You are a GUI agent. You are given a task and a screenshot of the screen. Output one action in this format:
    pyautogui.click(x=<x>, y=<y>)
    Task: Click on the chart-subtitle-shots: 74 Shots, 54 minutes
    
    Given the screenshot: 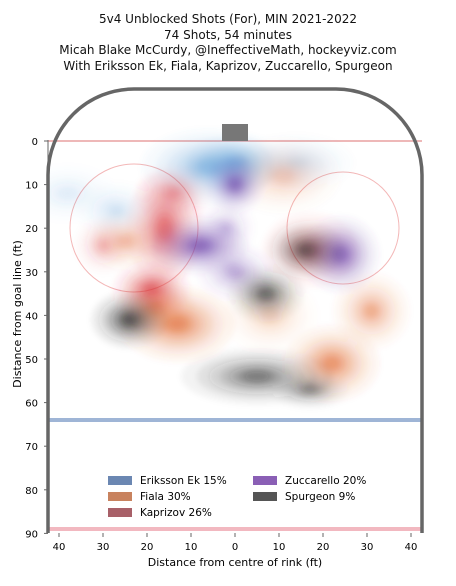 What is the action you would take?
    pyautogui.click(x=228, y=34)
    